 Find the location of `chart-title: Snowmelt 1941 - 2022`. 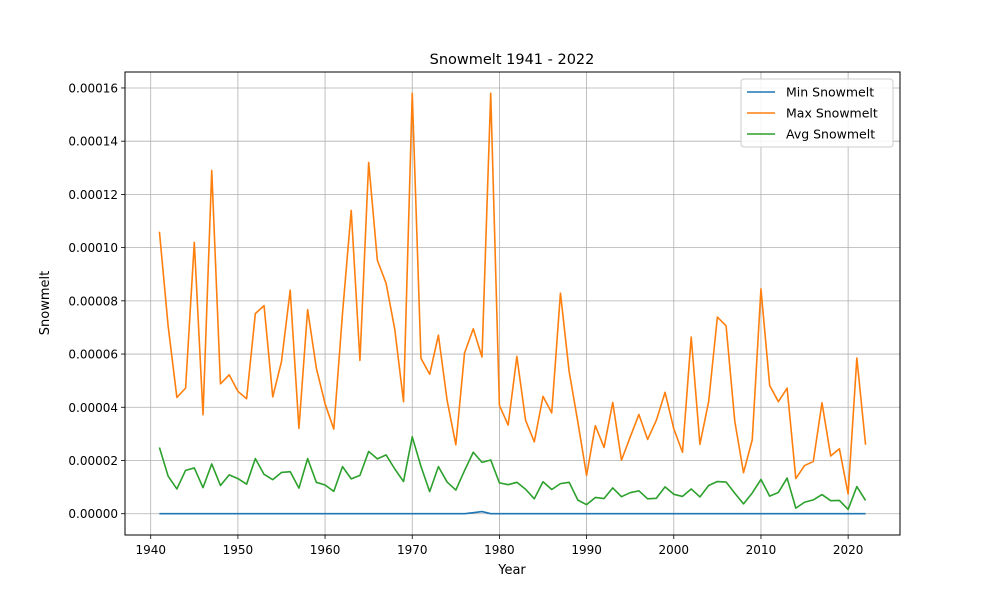

chart-title: Snowmelt 1941 - 2022 is located at coordinates (512, 60).